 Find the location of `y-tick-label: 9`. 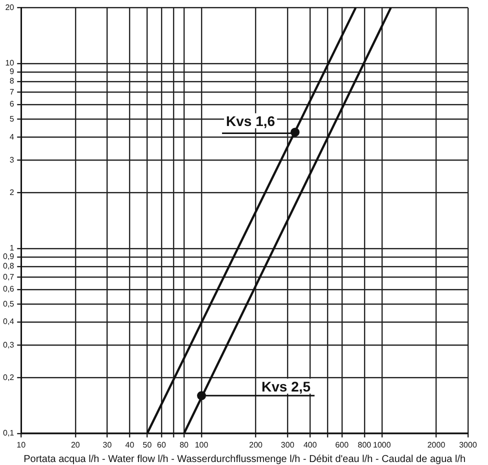

y-tick-label: 9 is located at coordinates (12, 71).